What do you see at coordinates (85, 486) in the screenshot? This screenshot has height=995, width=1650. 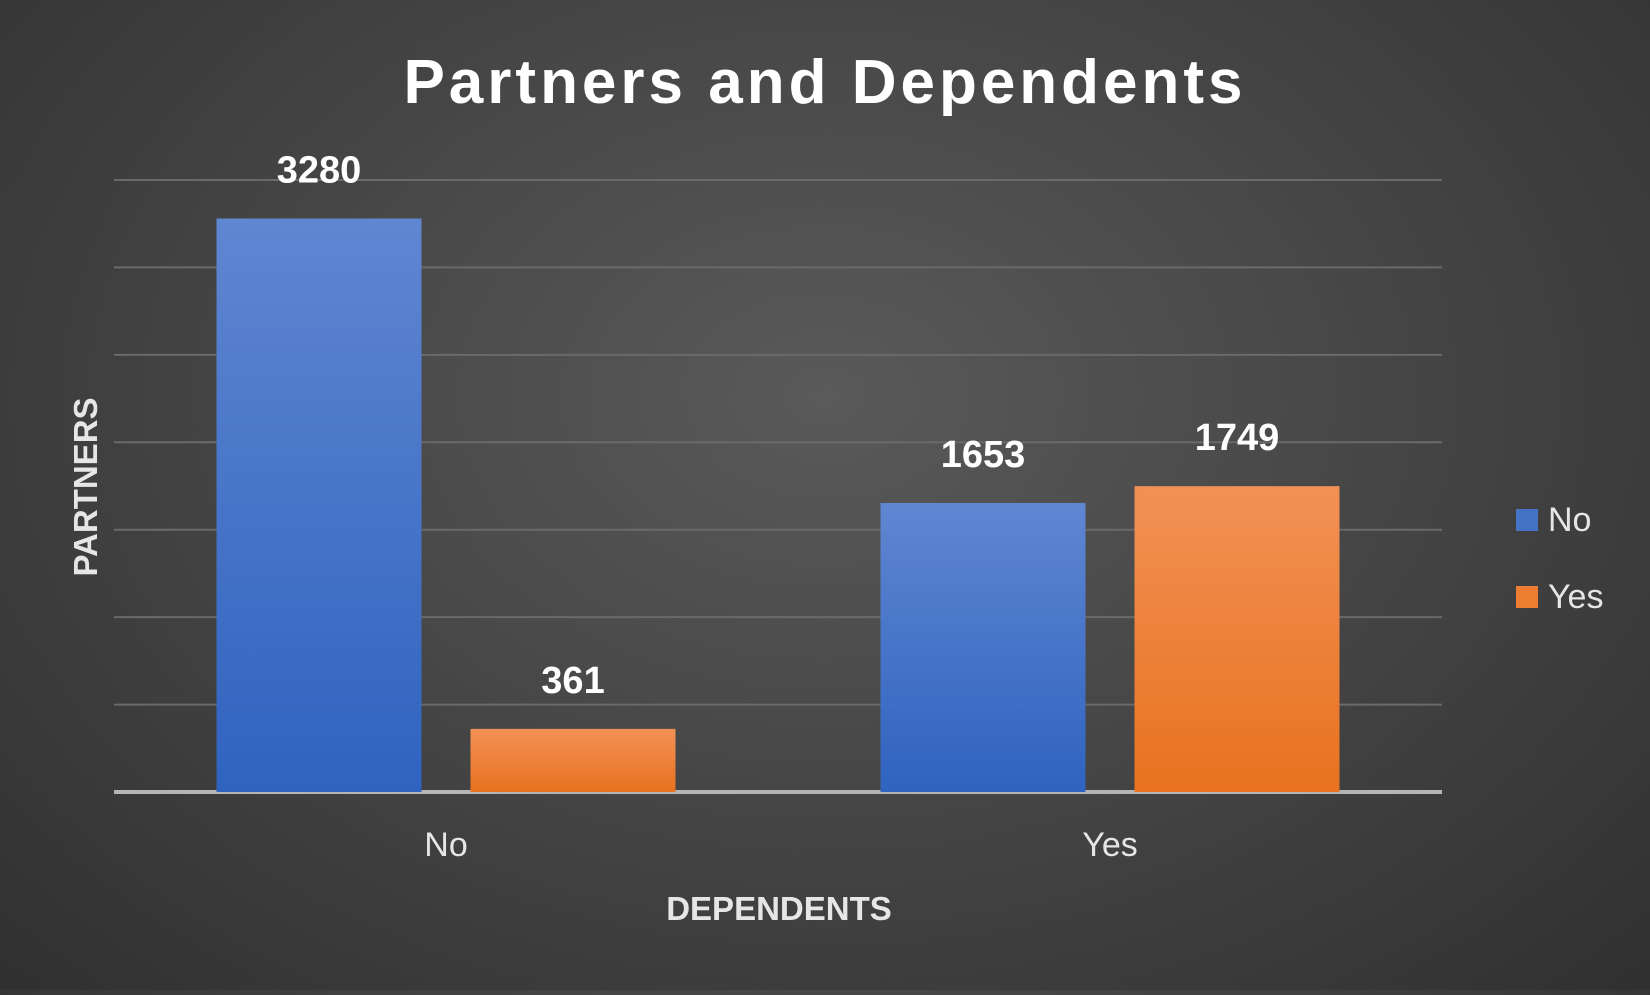 I see `y-axis-label: PARTNERS` at bounding box center [85, 486].